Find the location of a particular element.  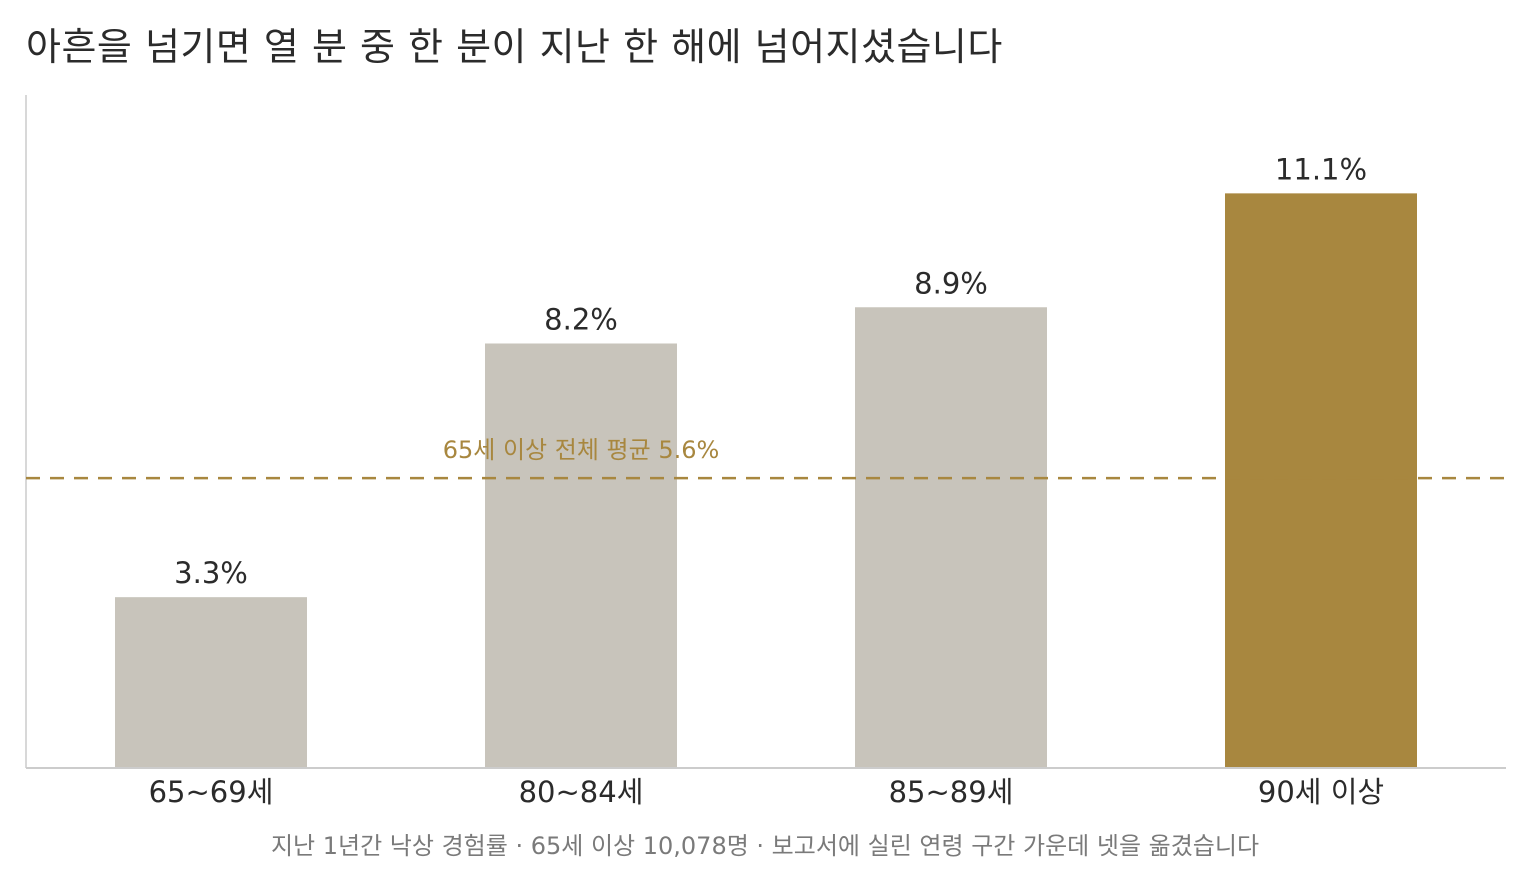

chart-title: 아흔을 넘기면 열 분 중 한 분이 지난 한 해에 넘어지셨습니다 is located at coordinates (514, 47).